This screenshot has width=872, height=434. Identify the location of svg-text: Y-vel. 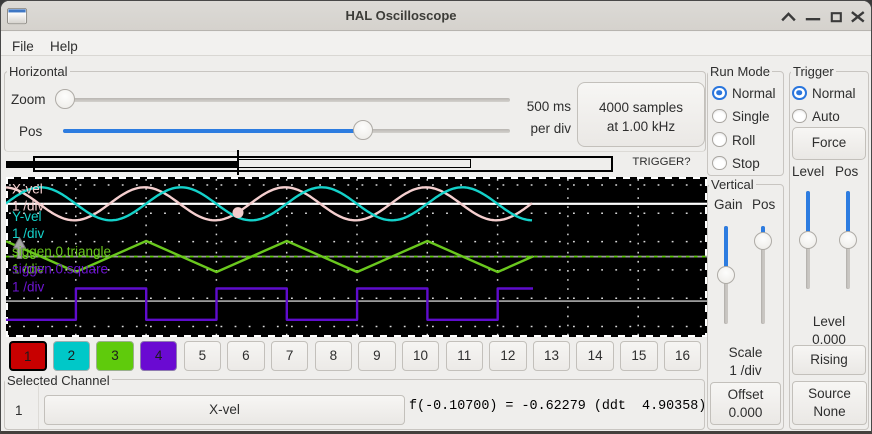
(27, 216).